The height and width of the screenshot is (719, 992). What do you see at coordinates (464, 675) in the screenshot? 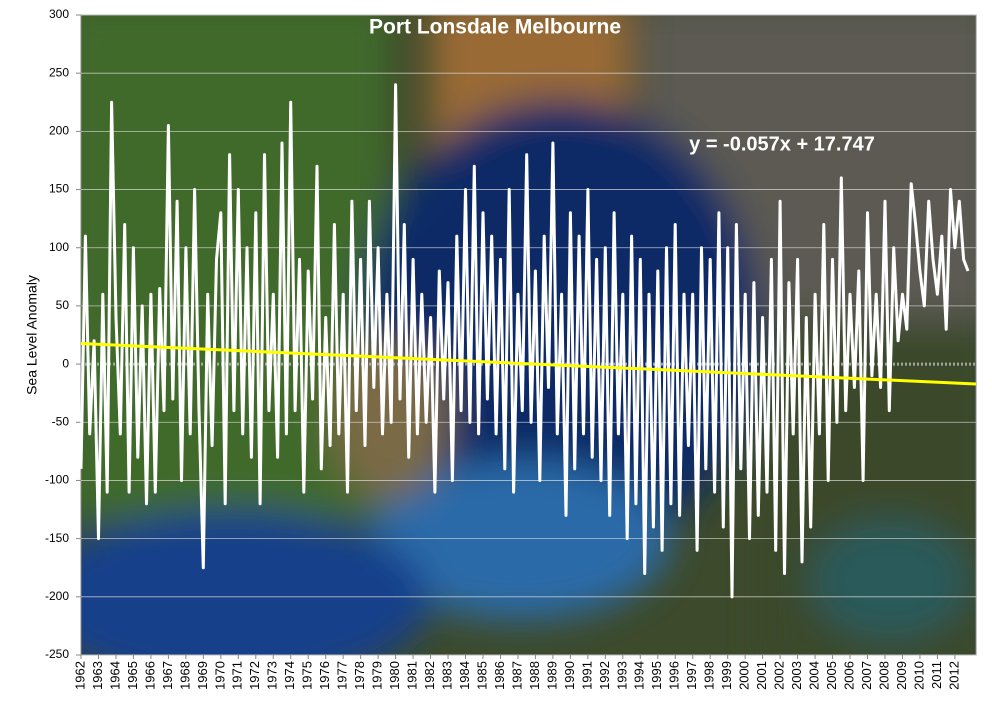
I see `x-tick-label: 1984` at bounding box center [464, 675].